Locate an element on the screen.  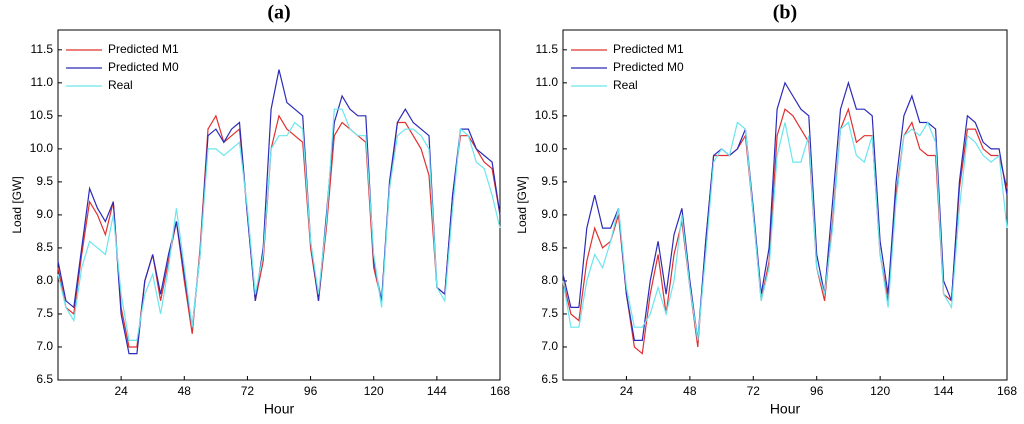
panel-title: (a) is located at coordinates (278, 13).